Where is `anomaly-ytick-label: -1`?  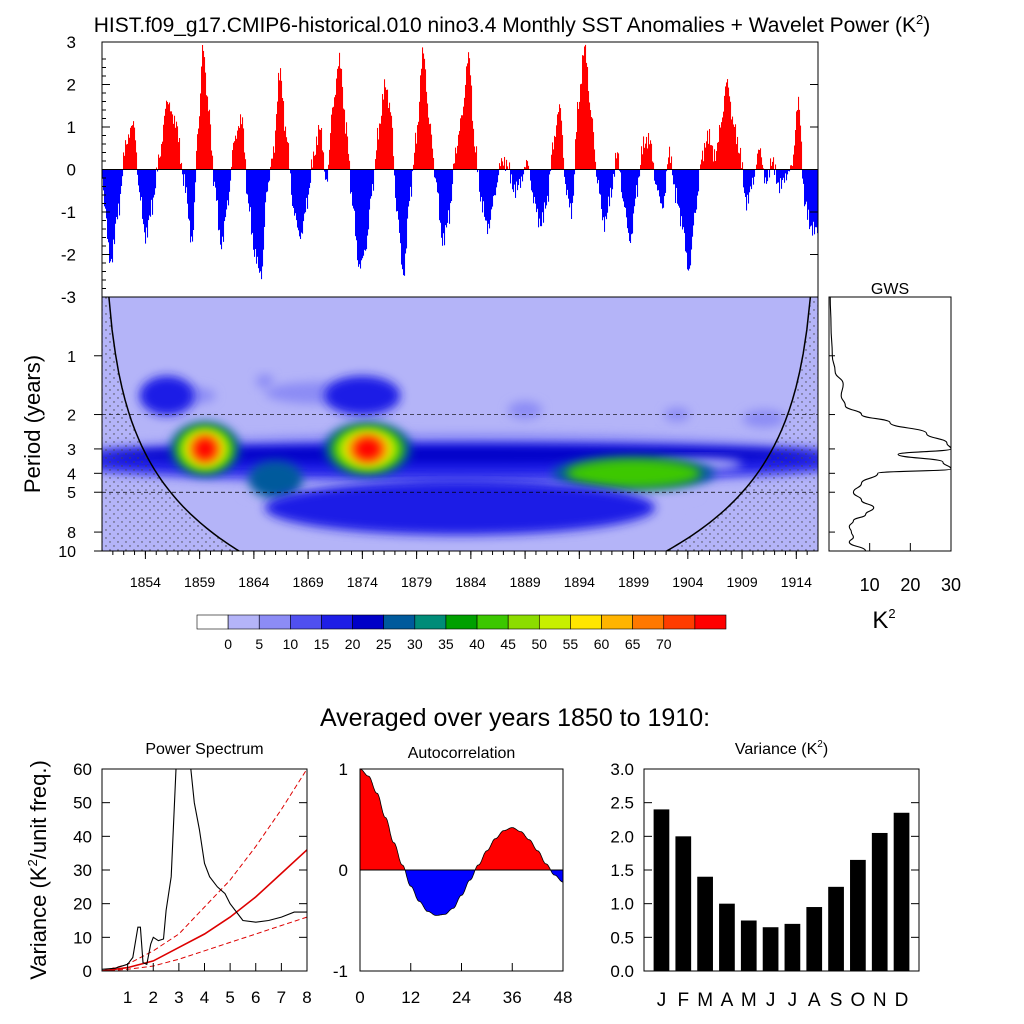 anomaly-ytick-label: -1 is located at coordinates (68, 212).